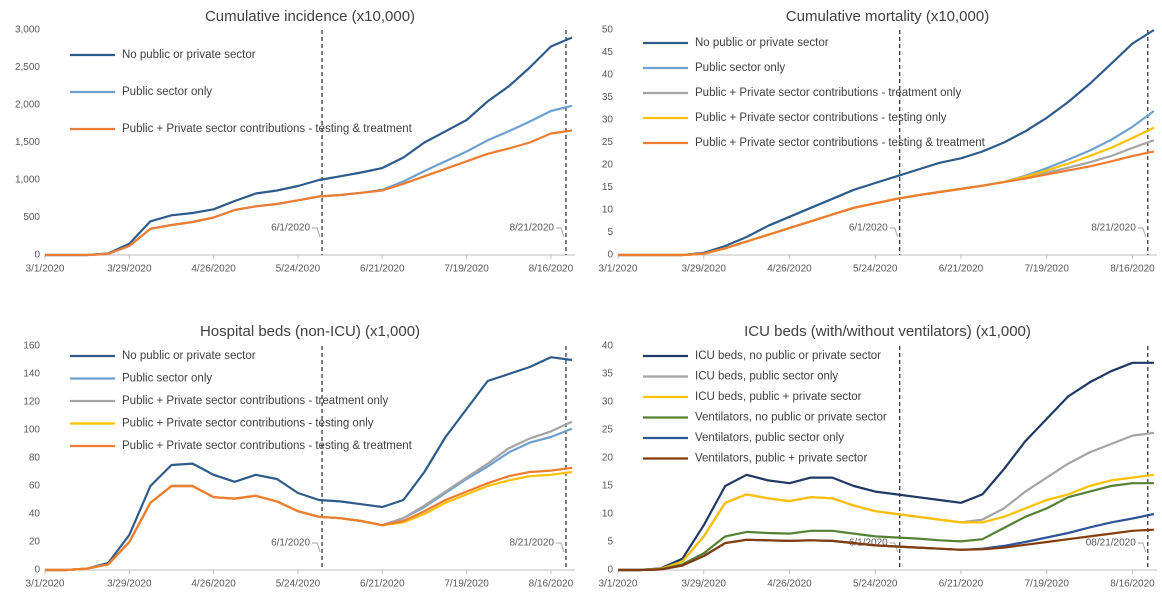 The height and width of the screenshot is (592, 1162). What do you see at coordinates (610, 232) in the screenshot?
I see `y-tick-label: 5` at bounding box center [610, 232].